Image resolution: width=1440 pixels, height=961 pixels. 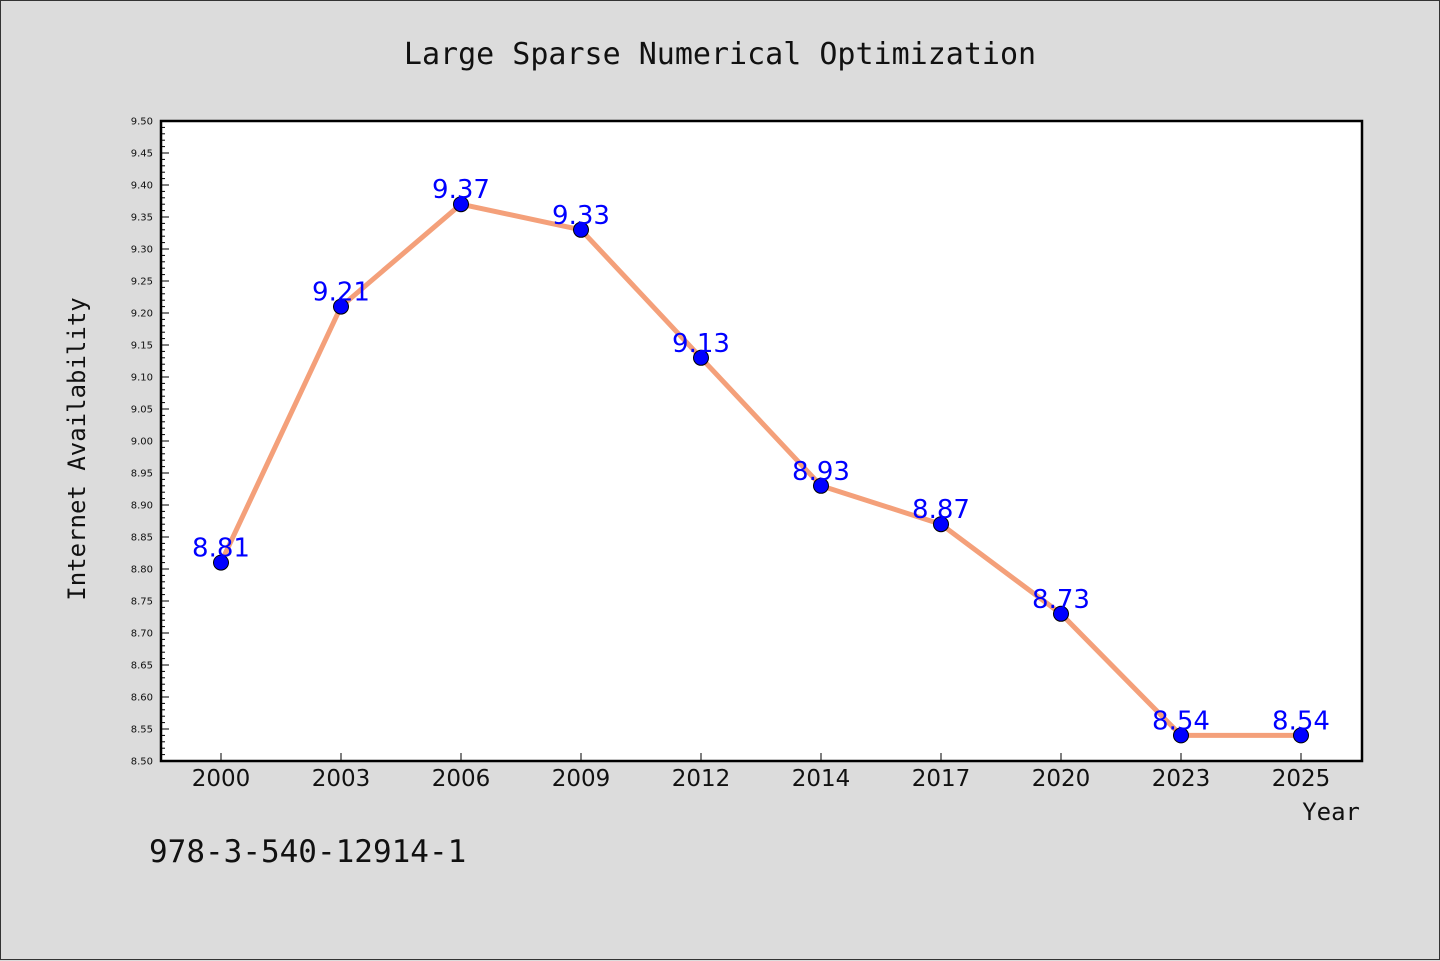 I want to click on x-tick-label: 2003, so click(x=341, y=779).